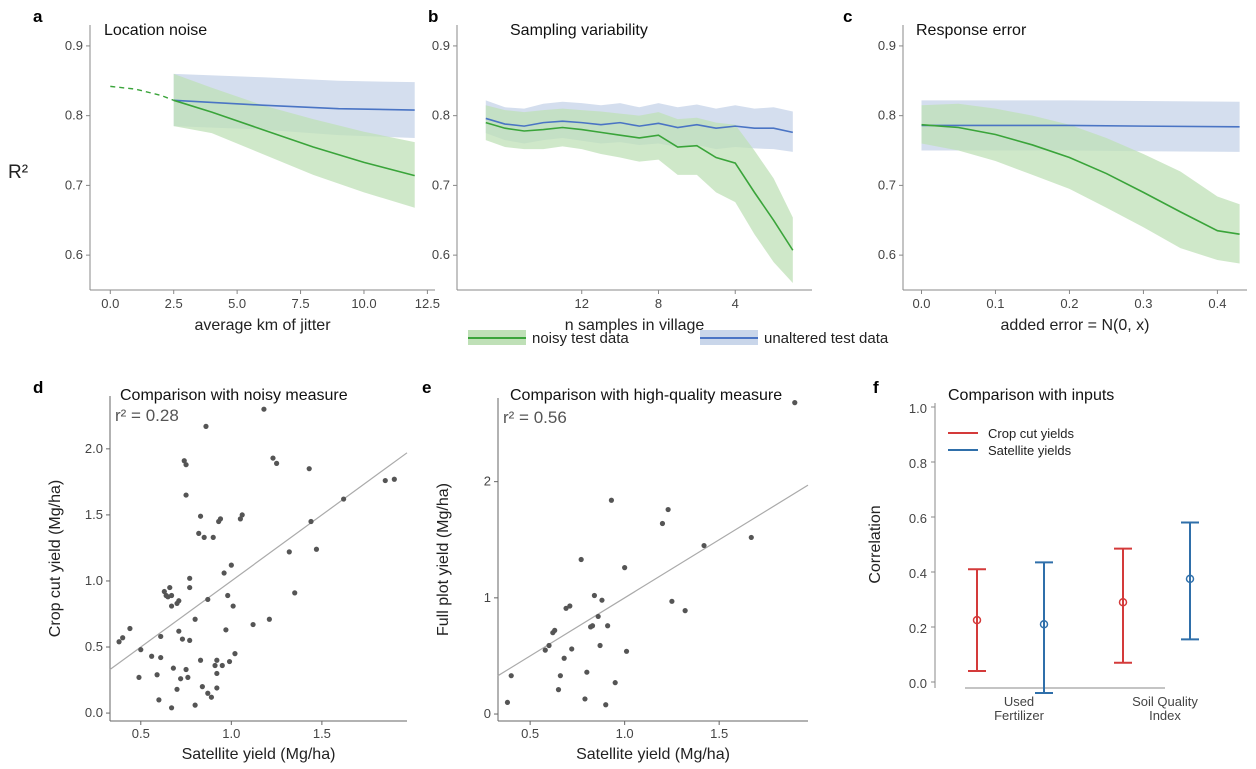 This screenshot has width=1256, height=769. What do you see at coordinates (427, 303) in the screenshot?
I see `x-tick-label: 12.5` at bounding box center [427, 303].